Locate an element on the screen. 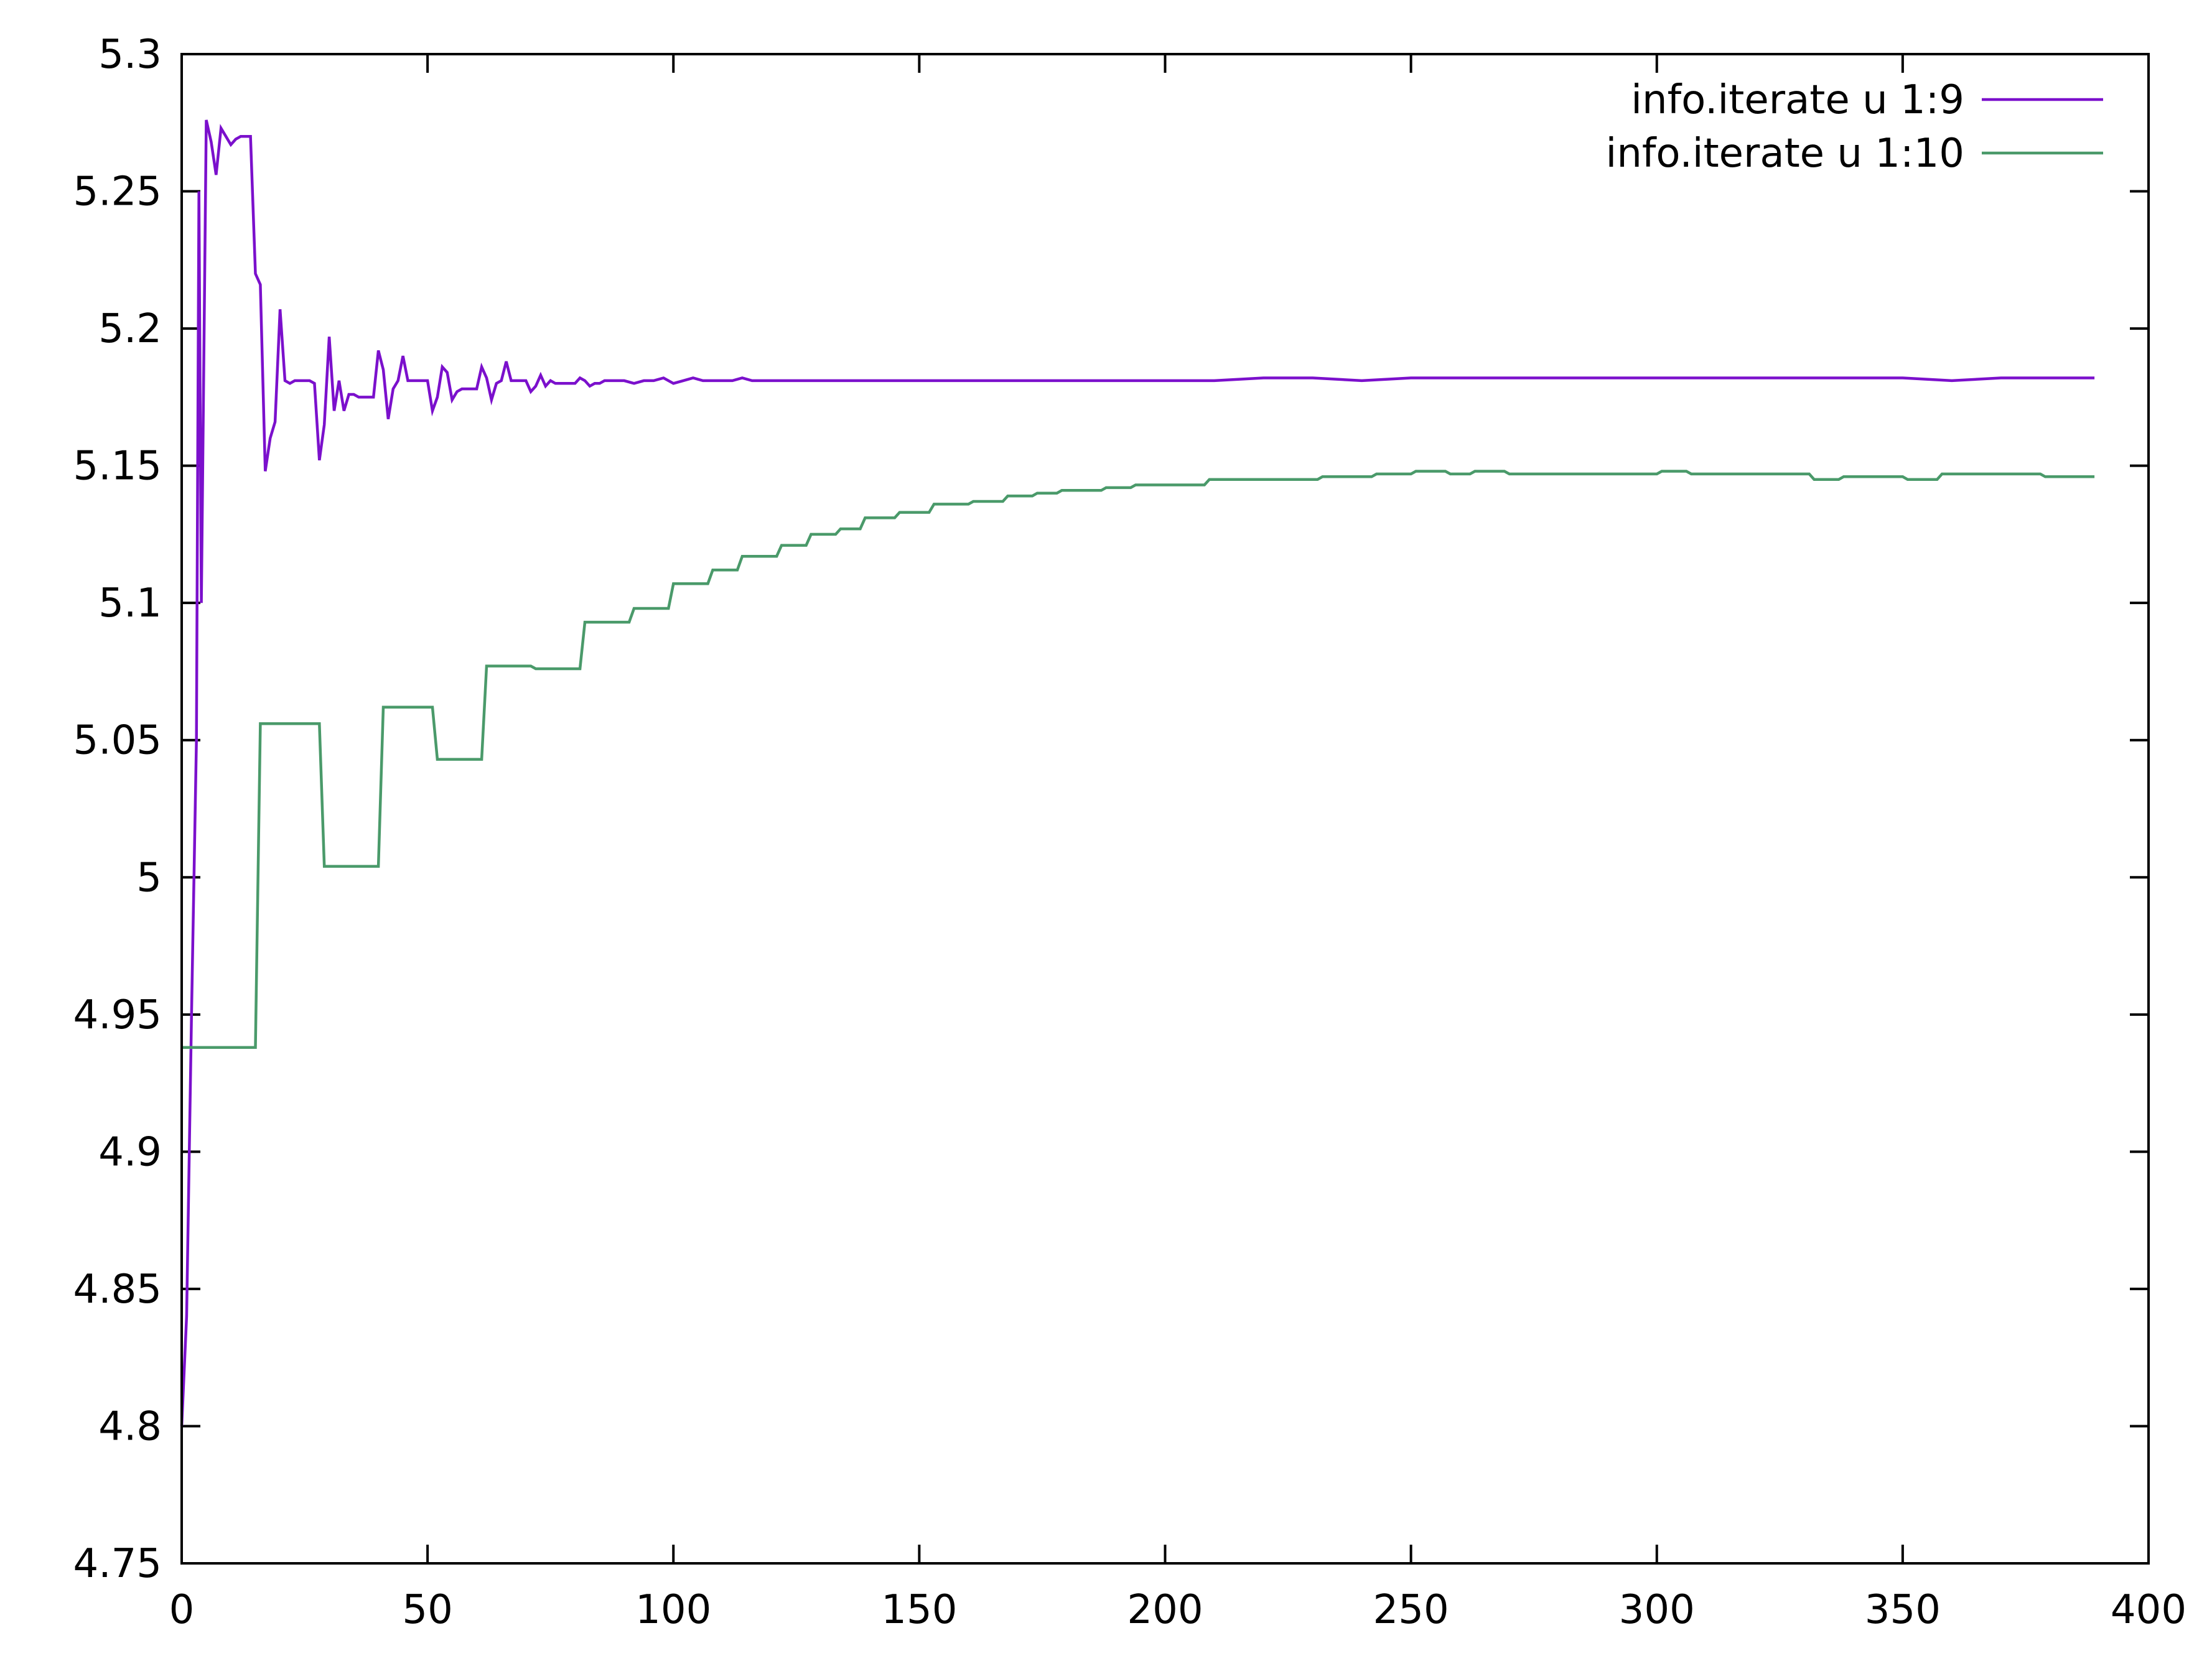  y-tick-label: 4.8 is located at coordinates (130, 1426).